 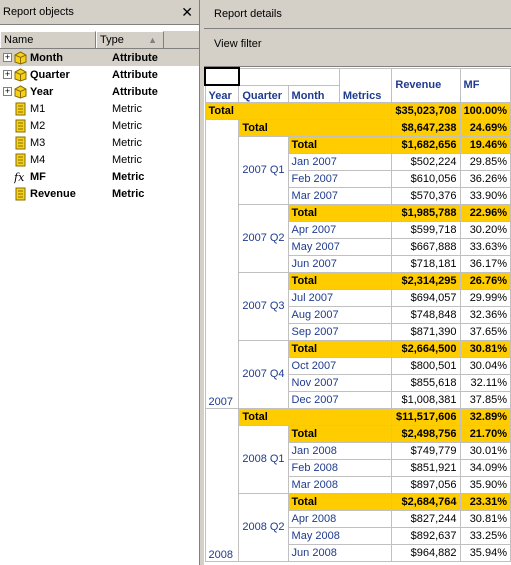 I want to click on grand-total-label: Total, so click(x=298, y=110).